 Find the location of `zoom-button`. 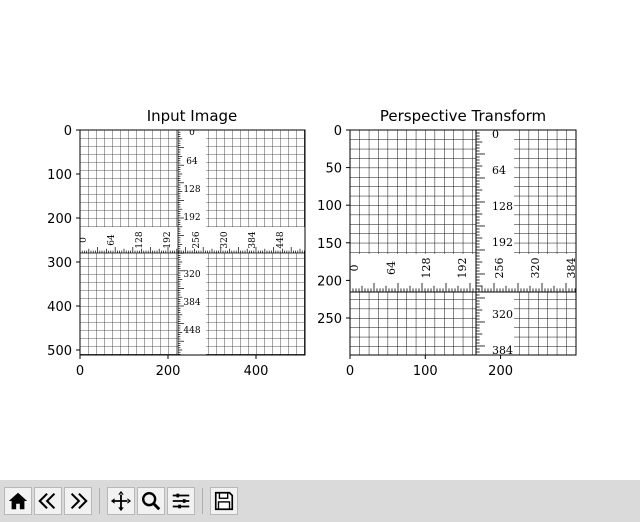

zoom-button is located at coordinates (151, 501).